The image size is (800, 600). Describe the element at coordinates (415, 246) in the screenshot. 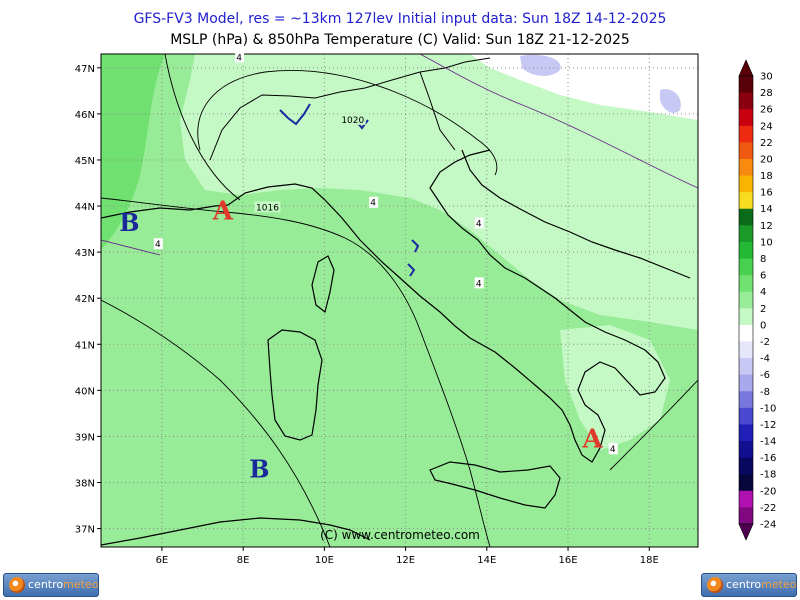

I see `lake-trasimeno` at that location.